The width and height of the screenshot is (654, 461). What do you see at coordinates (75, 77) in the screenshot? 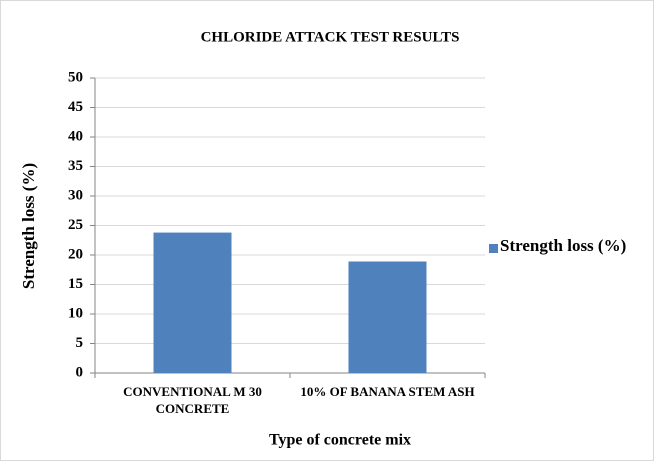
I see `y-tick-label: 50` at bounding box center [75, 77].